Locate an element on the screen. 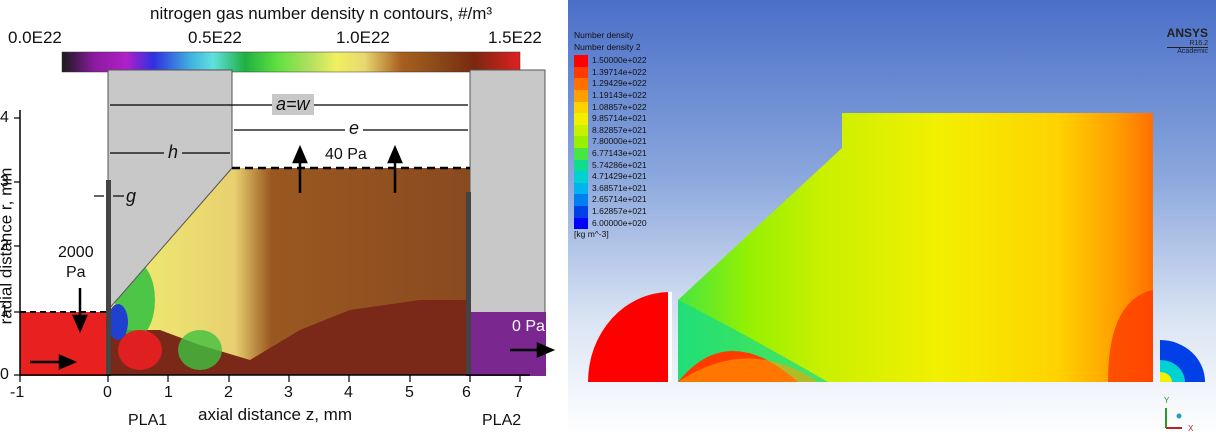 This screenshot has width=1216, height=435. legend-value: 1.39714e+022 is located at coordinates (619, 71).